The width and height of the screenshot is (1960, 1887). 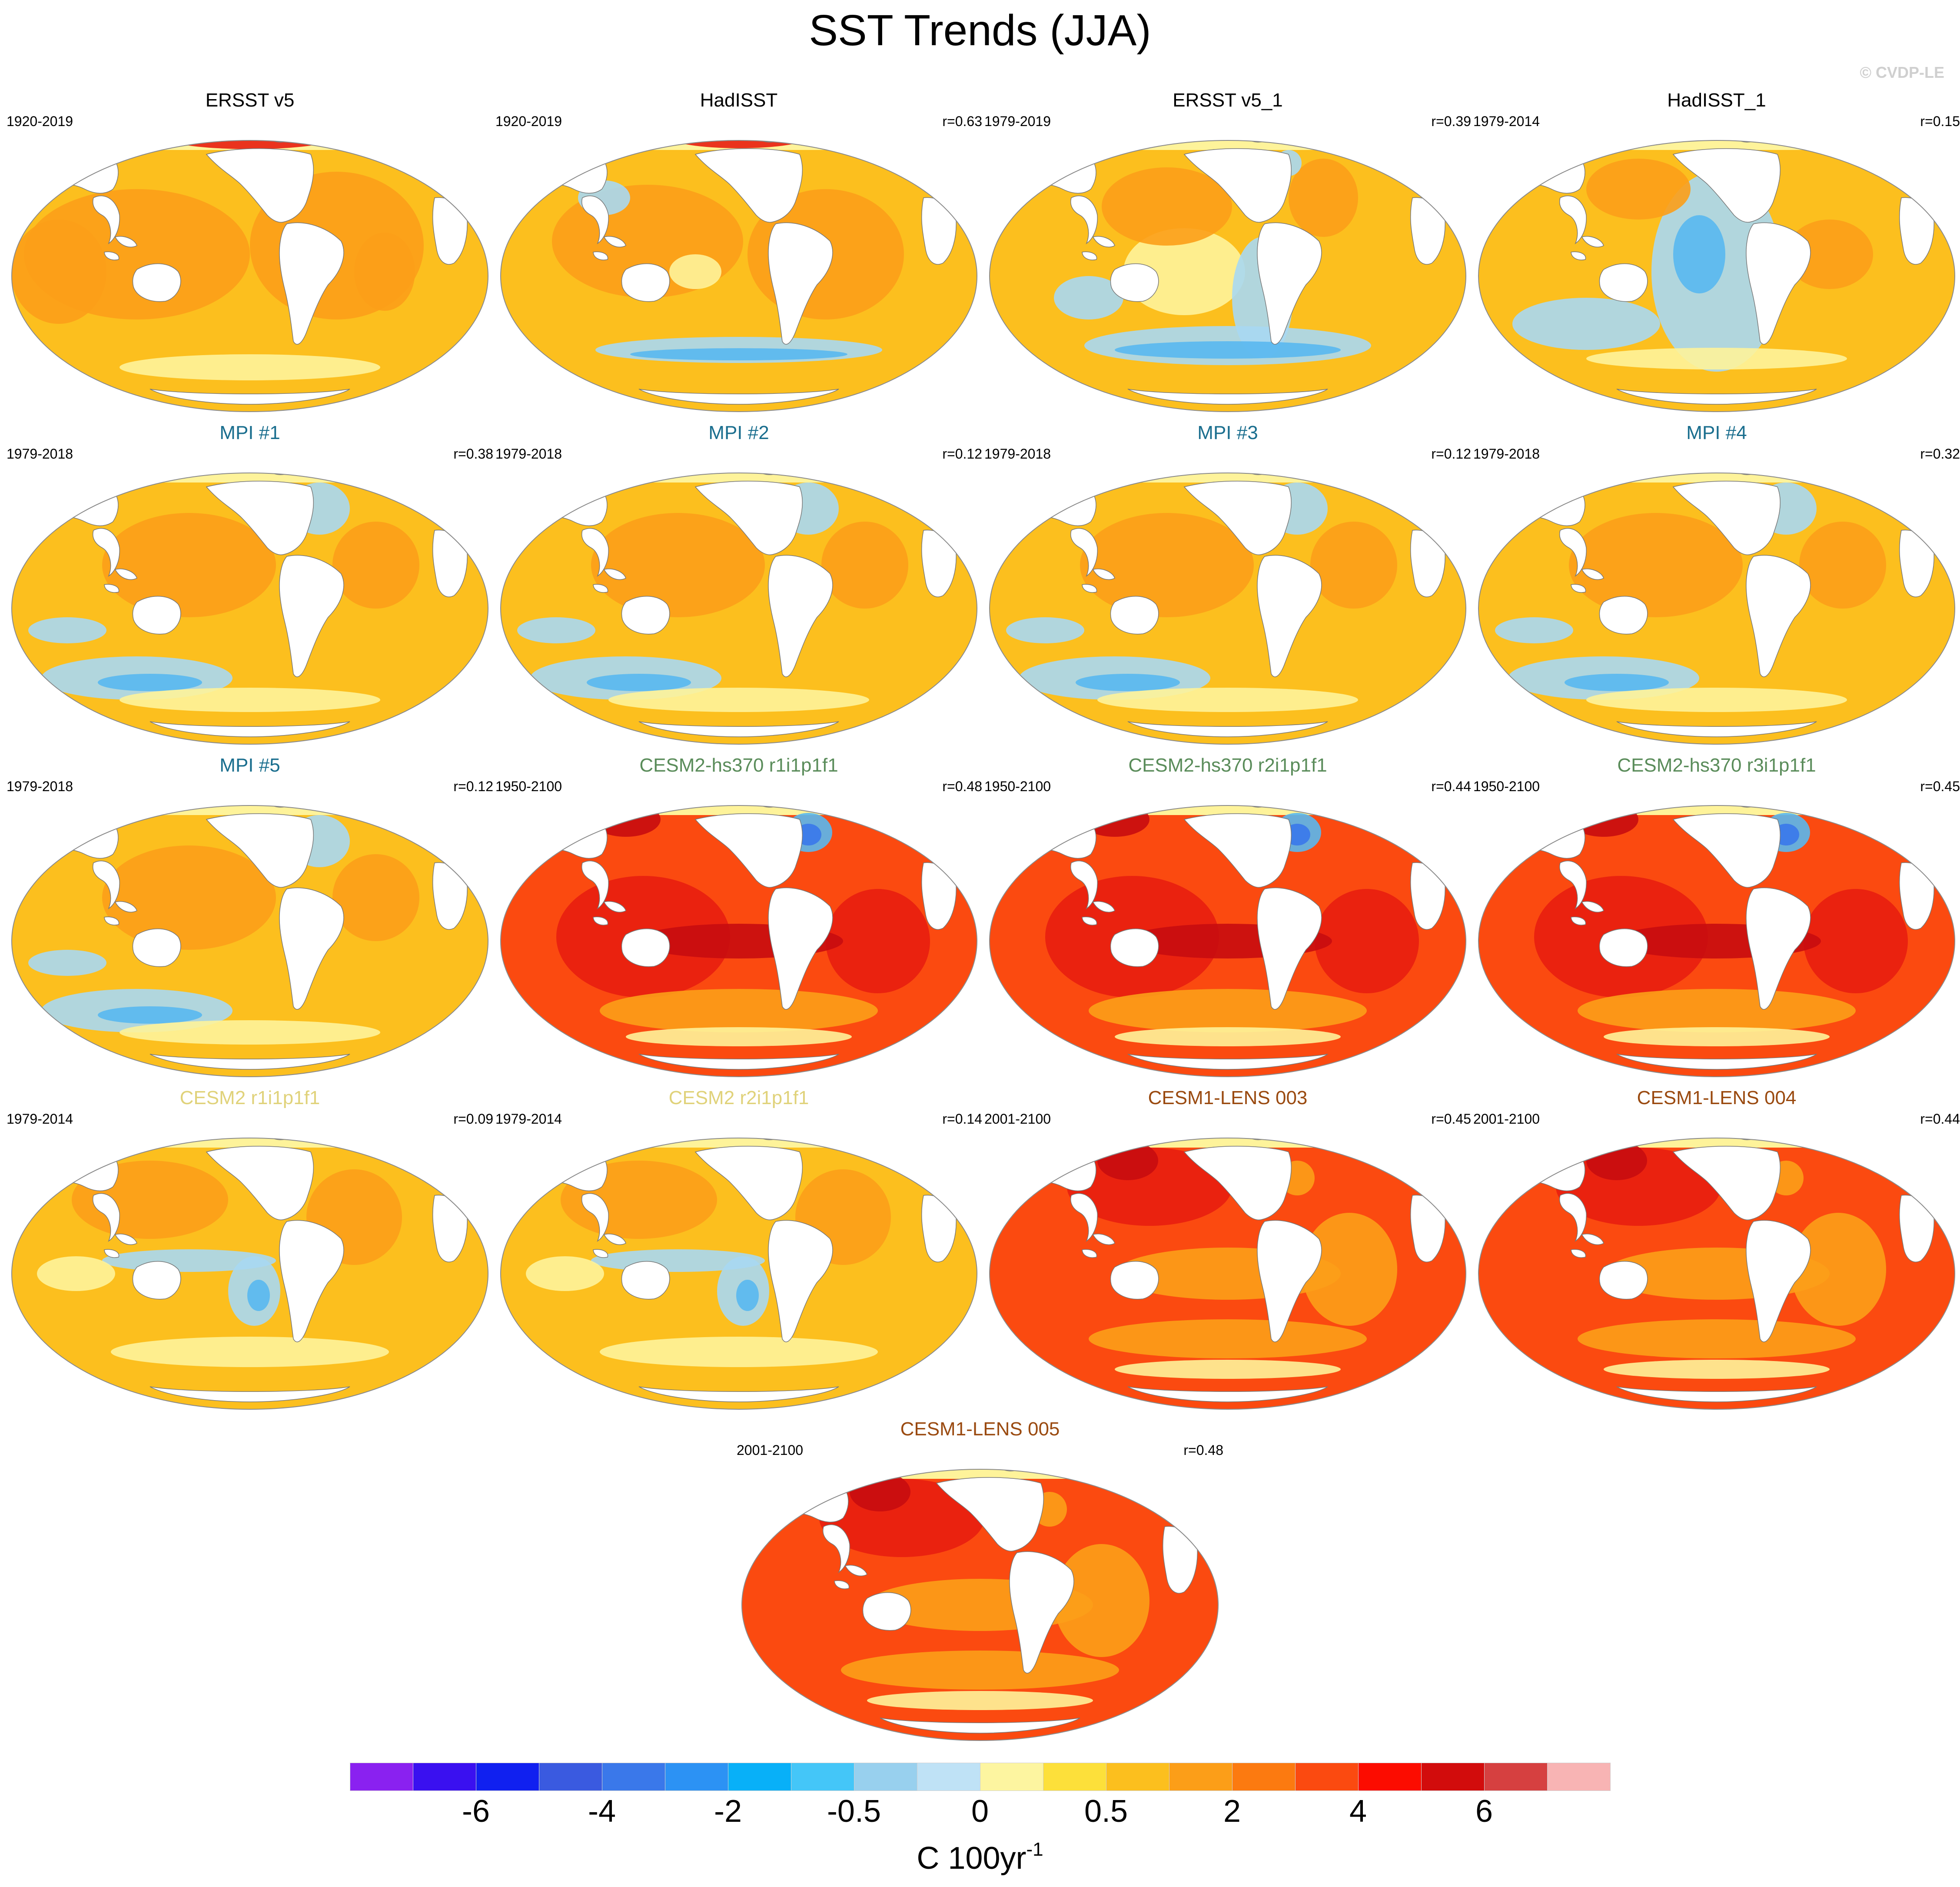 I want to click on panel-title: CESM2-hs370 r3i1p1f1, so click(x=1716, y=765).